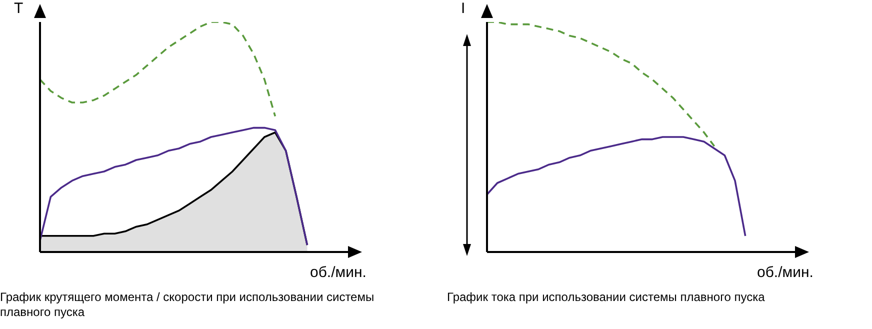 The height and width of the screenshot is (329, 872). I want to click on y-axis-title: I, so click(463, 8).